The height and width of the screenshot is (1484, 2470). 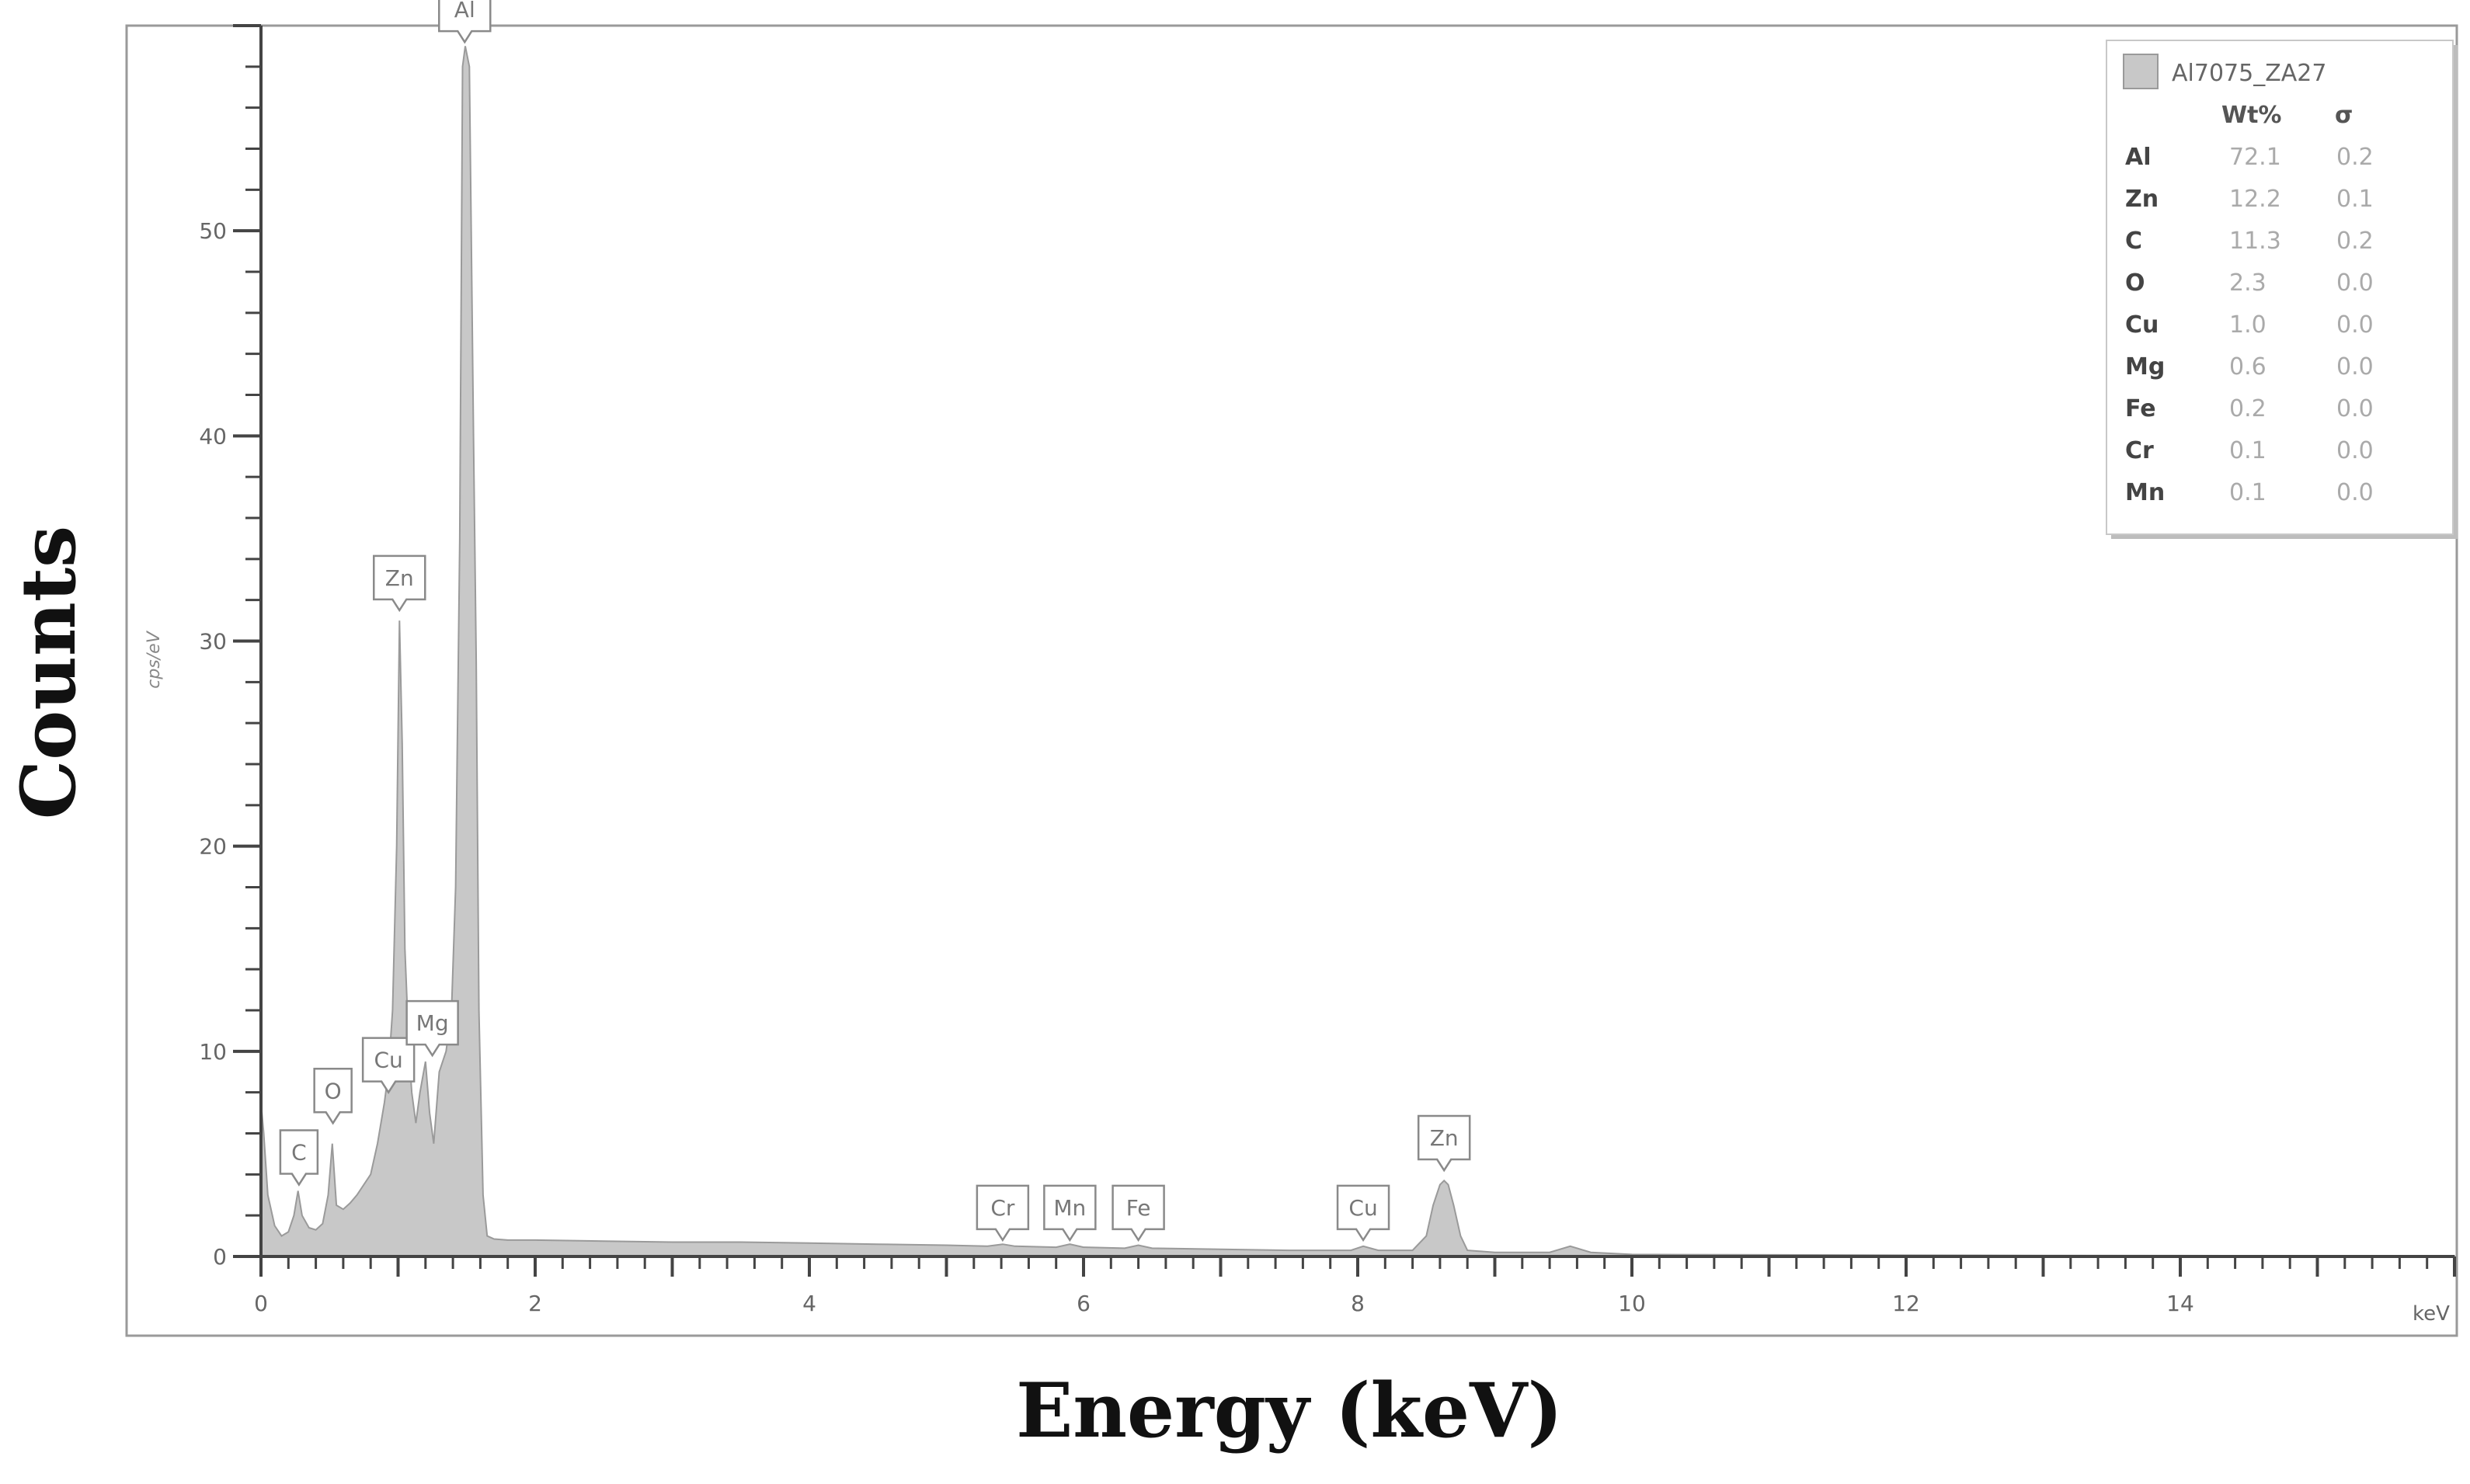 I want to click on legend-element: O, so click(x=2135, y=283).